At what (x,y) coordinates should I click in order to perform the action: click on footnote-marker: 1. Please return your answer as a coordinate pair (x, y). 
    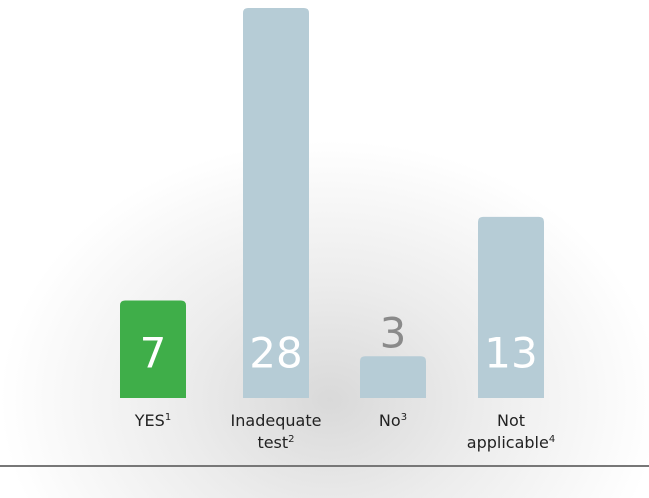
    Looking at the image, I should click on (168, 417).